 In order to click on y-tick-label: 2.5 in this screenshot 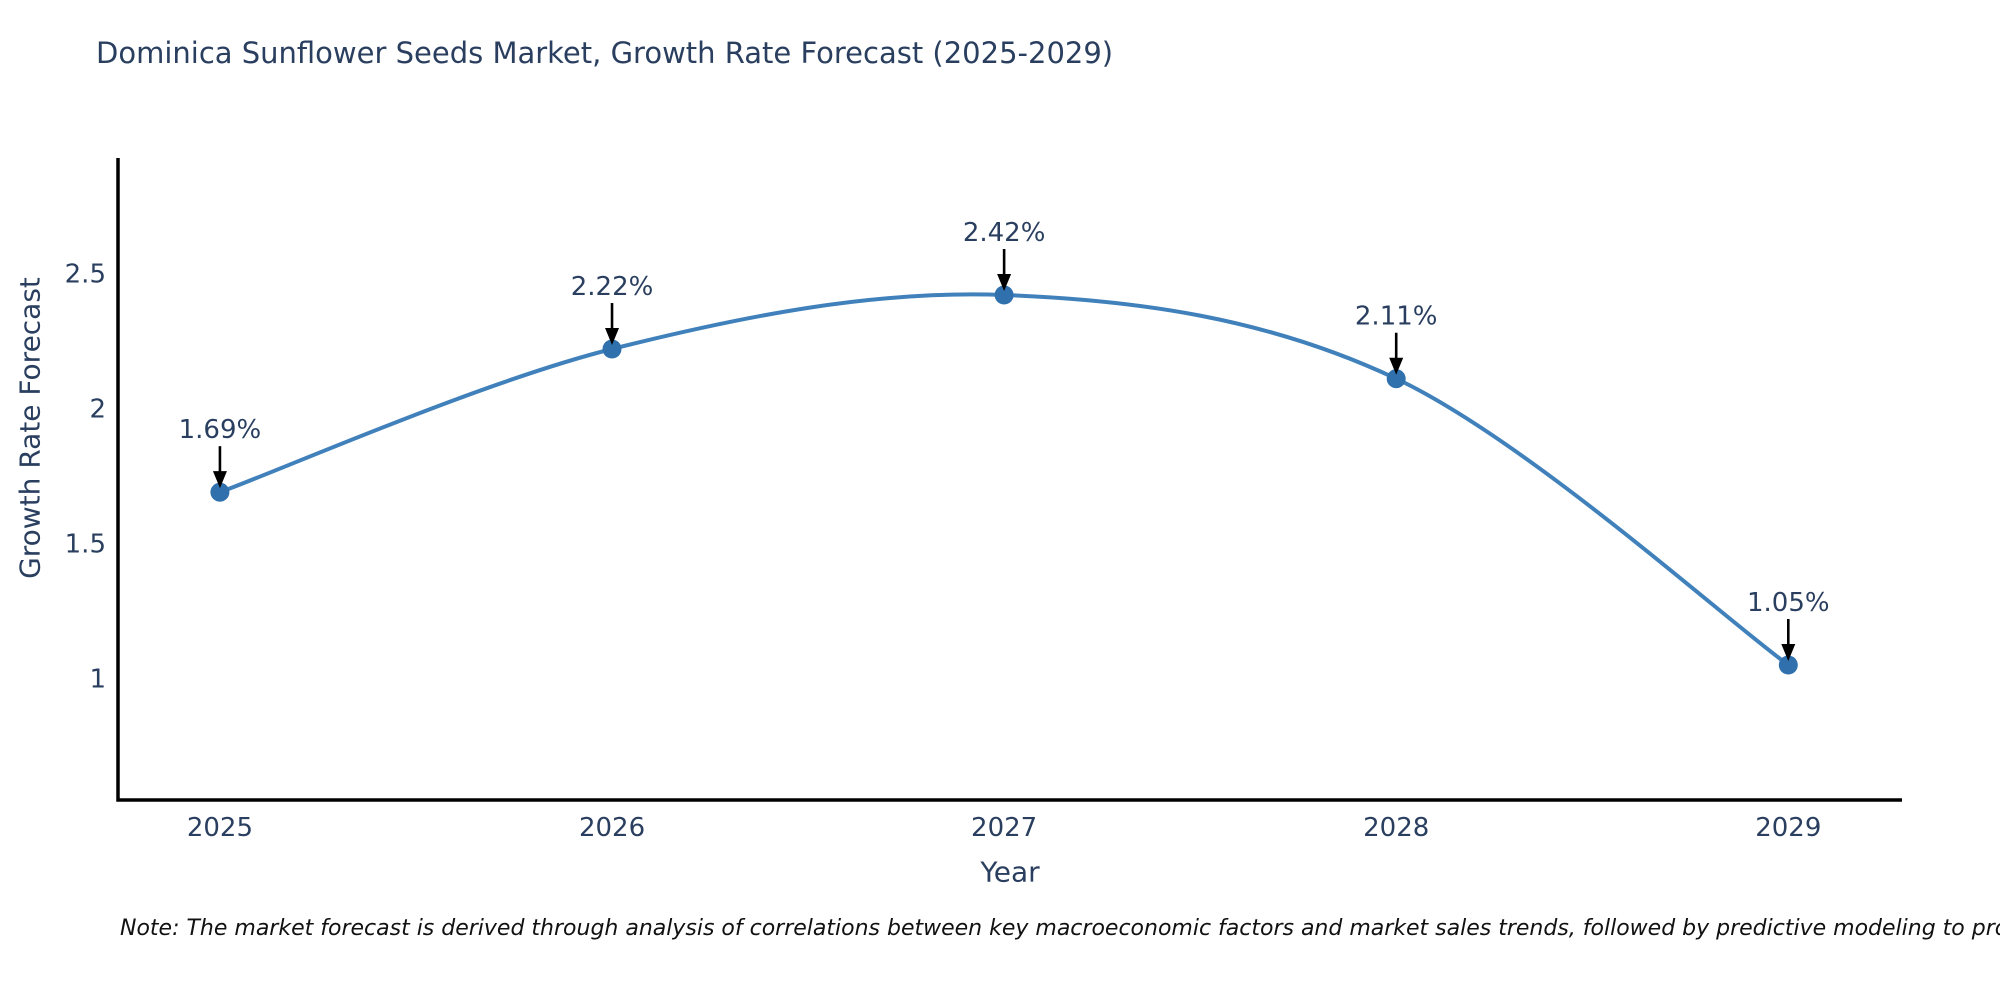, I will do `click(85, 274)`.